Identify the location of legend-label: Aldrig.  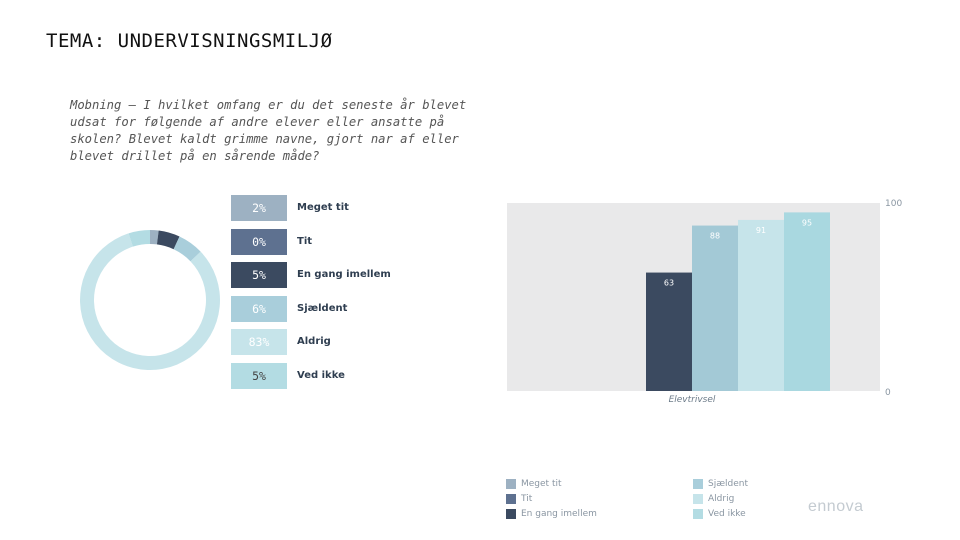
(721, 499).